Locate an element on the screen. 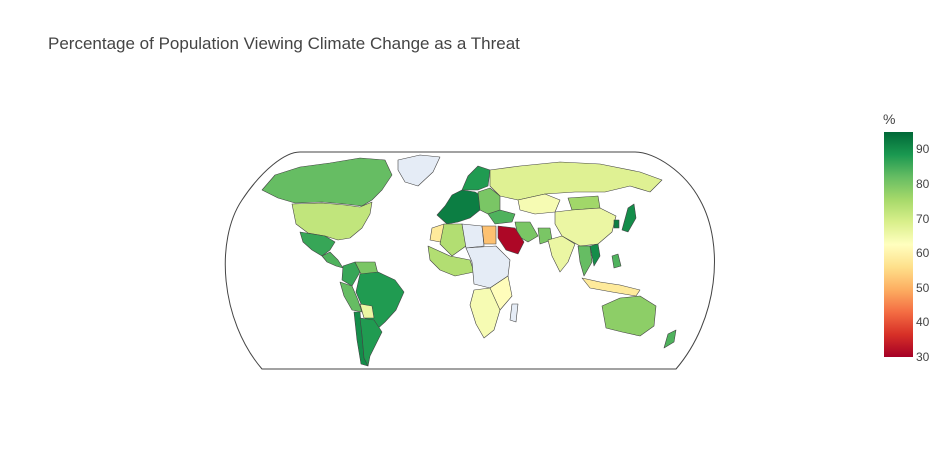 This screenshot has height=450, width=950. country-algeria is located at coordinates (453, 240).